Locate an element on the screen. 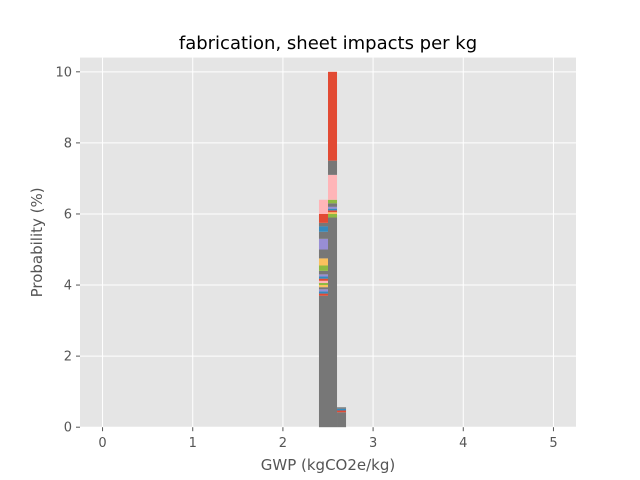 Image resolution: width=640 pixels, height=480 pixels. x-axis-ticks: 0 1 2 3 4 5 is located at coordinates (328, 439).